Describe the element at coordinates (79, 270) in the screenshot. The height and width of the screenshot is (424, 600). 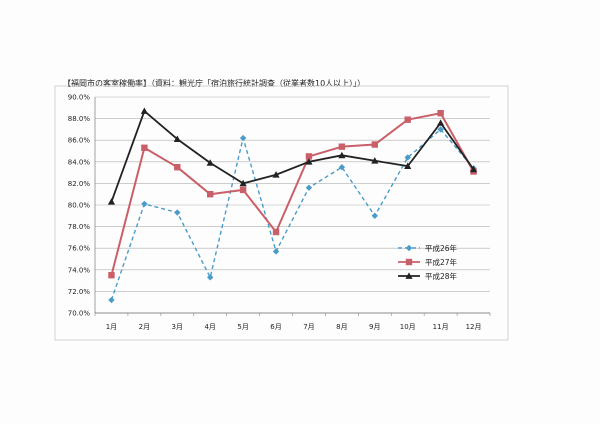
I see `y-tick-label: 74.0%` at that location.